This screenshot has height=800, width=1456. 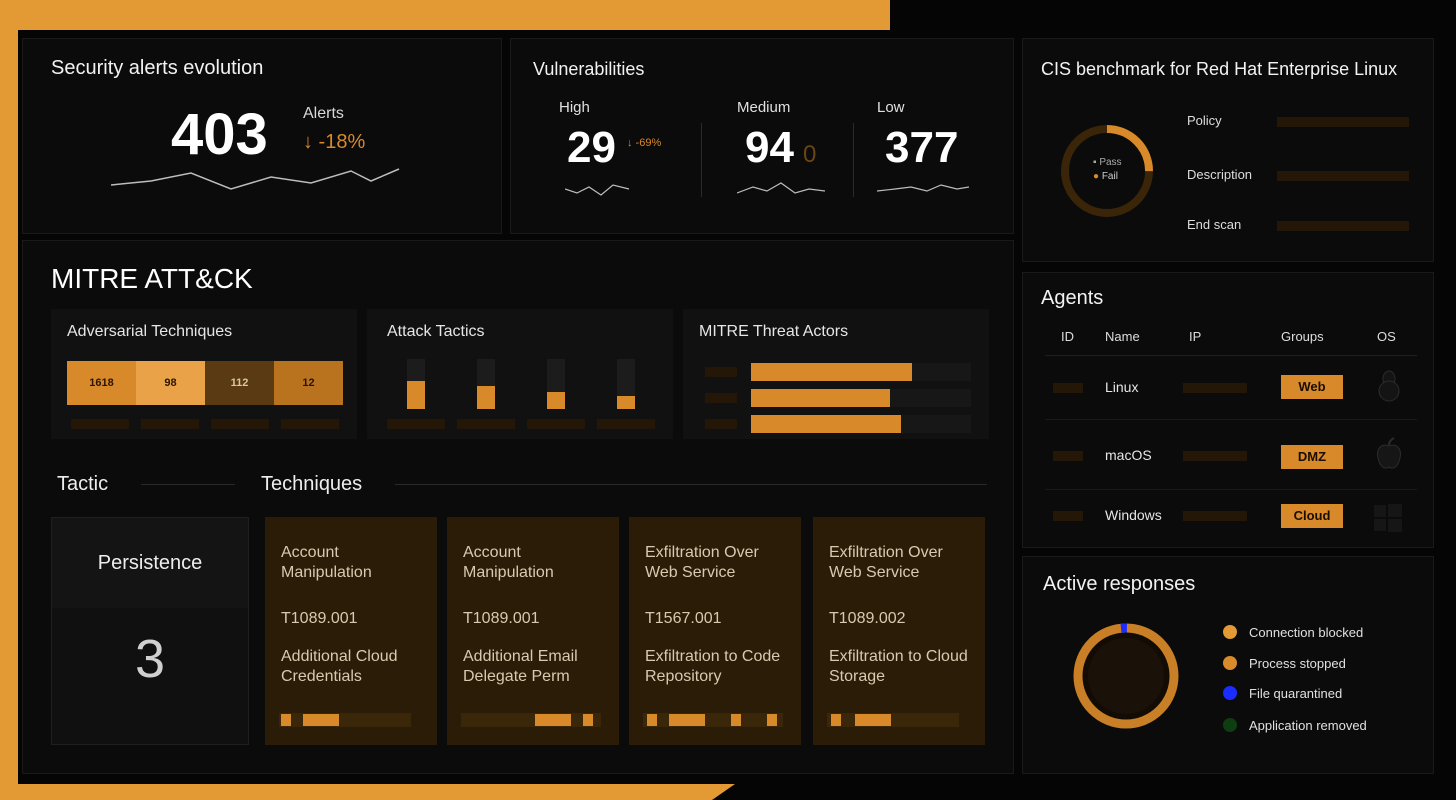 What do you see at coordinates (436, 331) in the screenshot?
I see `tactics-title: Attack Tactics` at bounding box center [436, 331].